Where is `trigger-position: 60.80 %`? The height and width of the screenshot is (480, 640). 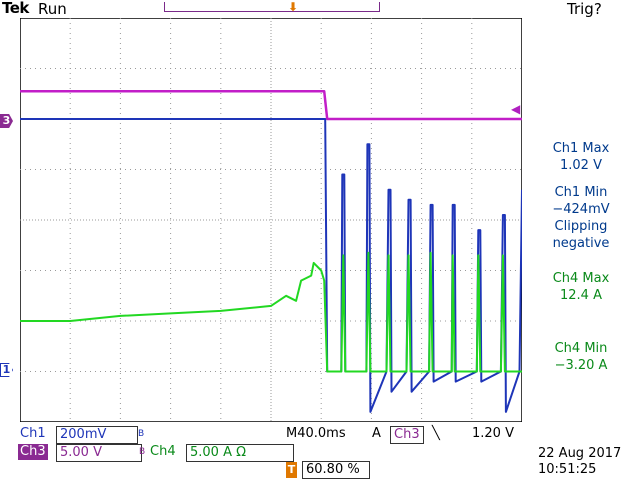 trigger-position: 60.80 % is located at coordinates (336, 470).